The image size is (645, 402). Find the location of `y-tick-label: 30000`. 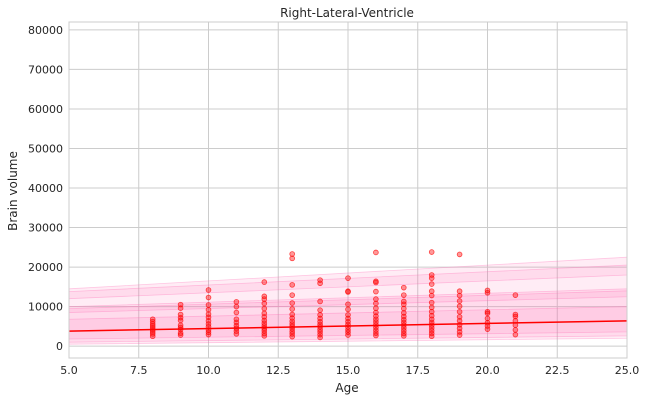

y-tick-label: 30000 is located at coordinates (45, 228).